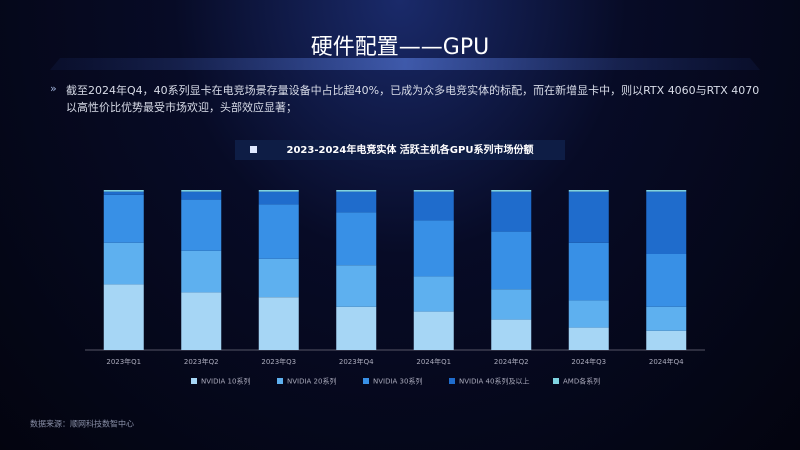 This screenshot has height=450, width=800. What do you see at coordinates (397, 381) in the screenshot?
I see `legend-label: NVIDIA 30系列` at bounding box center [397, 381].